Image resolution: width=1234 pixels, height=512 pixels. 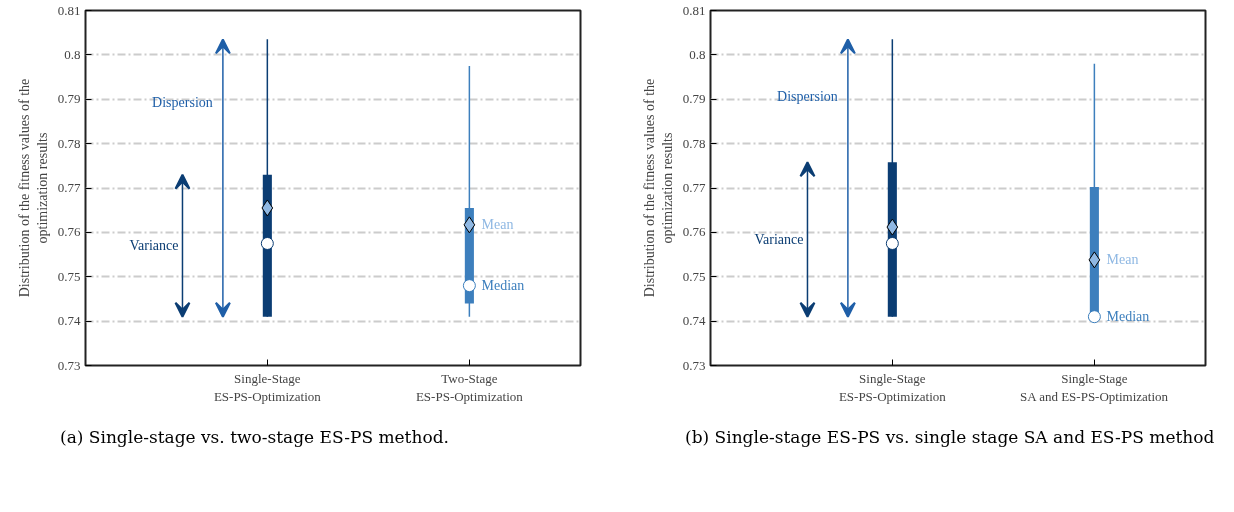 I want to click on text: (b) Single-stage ES-PS vs. single stage SA and ES-PS method, so click(x=950, y=437).